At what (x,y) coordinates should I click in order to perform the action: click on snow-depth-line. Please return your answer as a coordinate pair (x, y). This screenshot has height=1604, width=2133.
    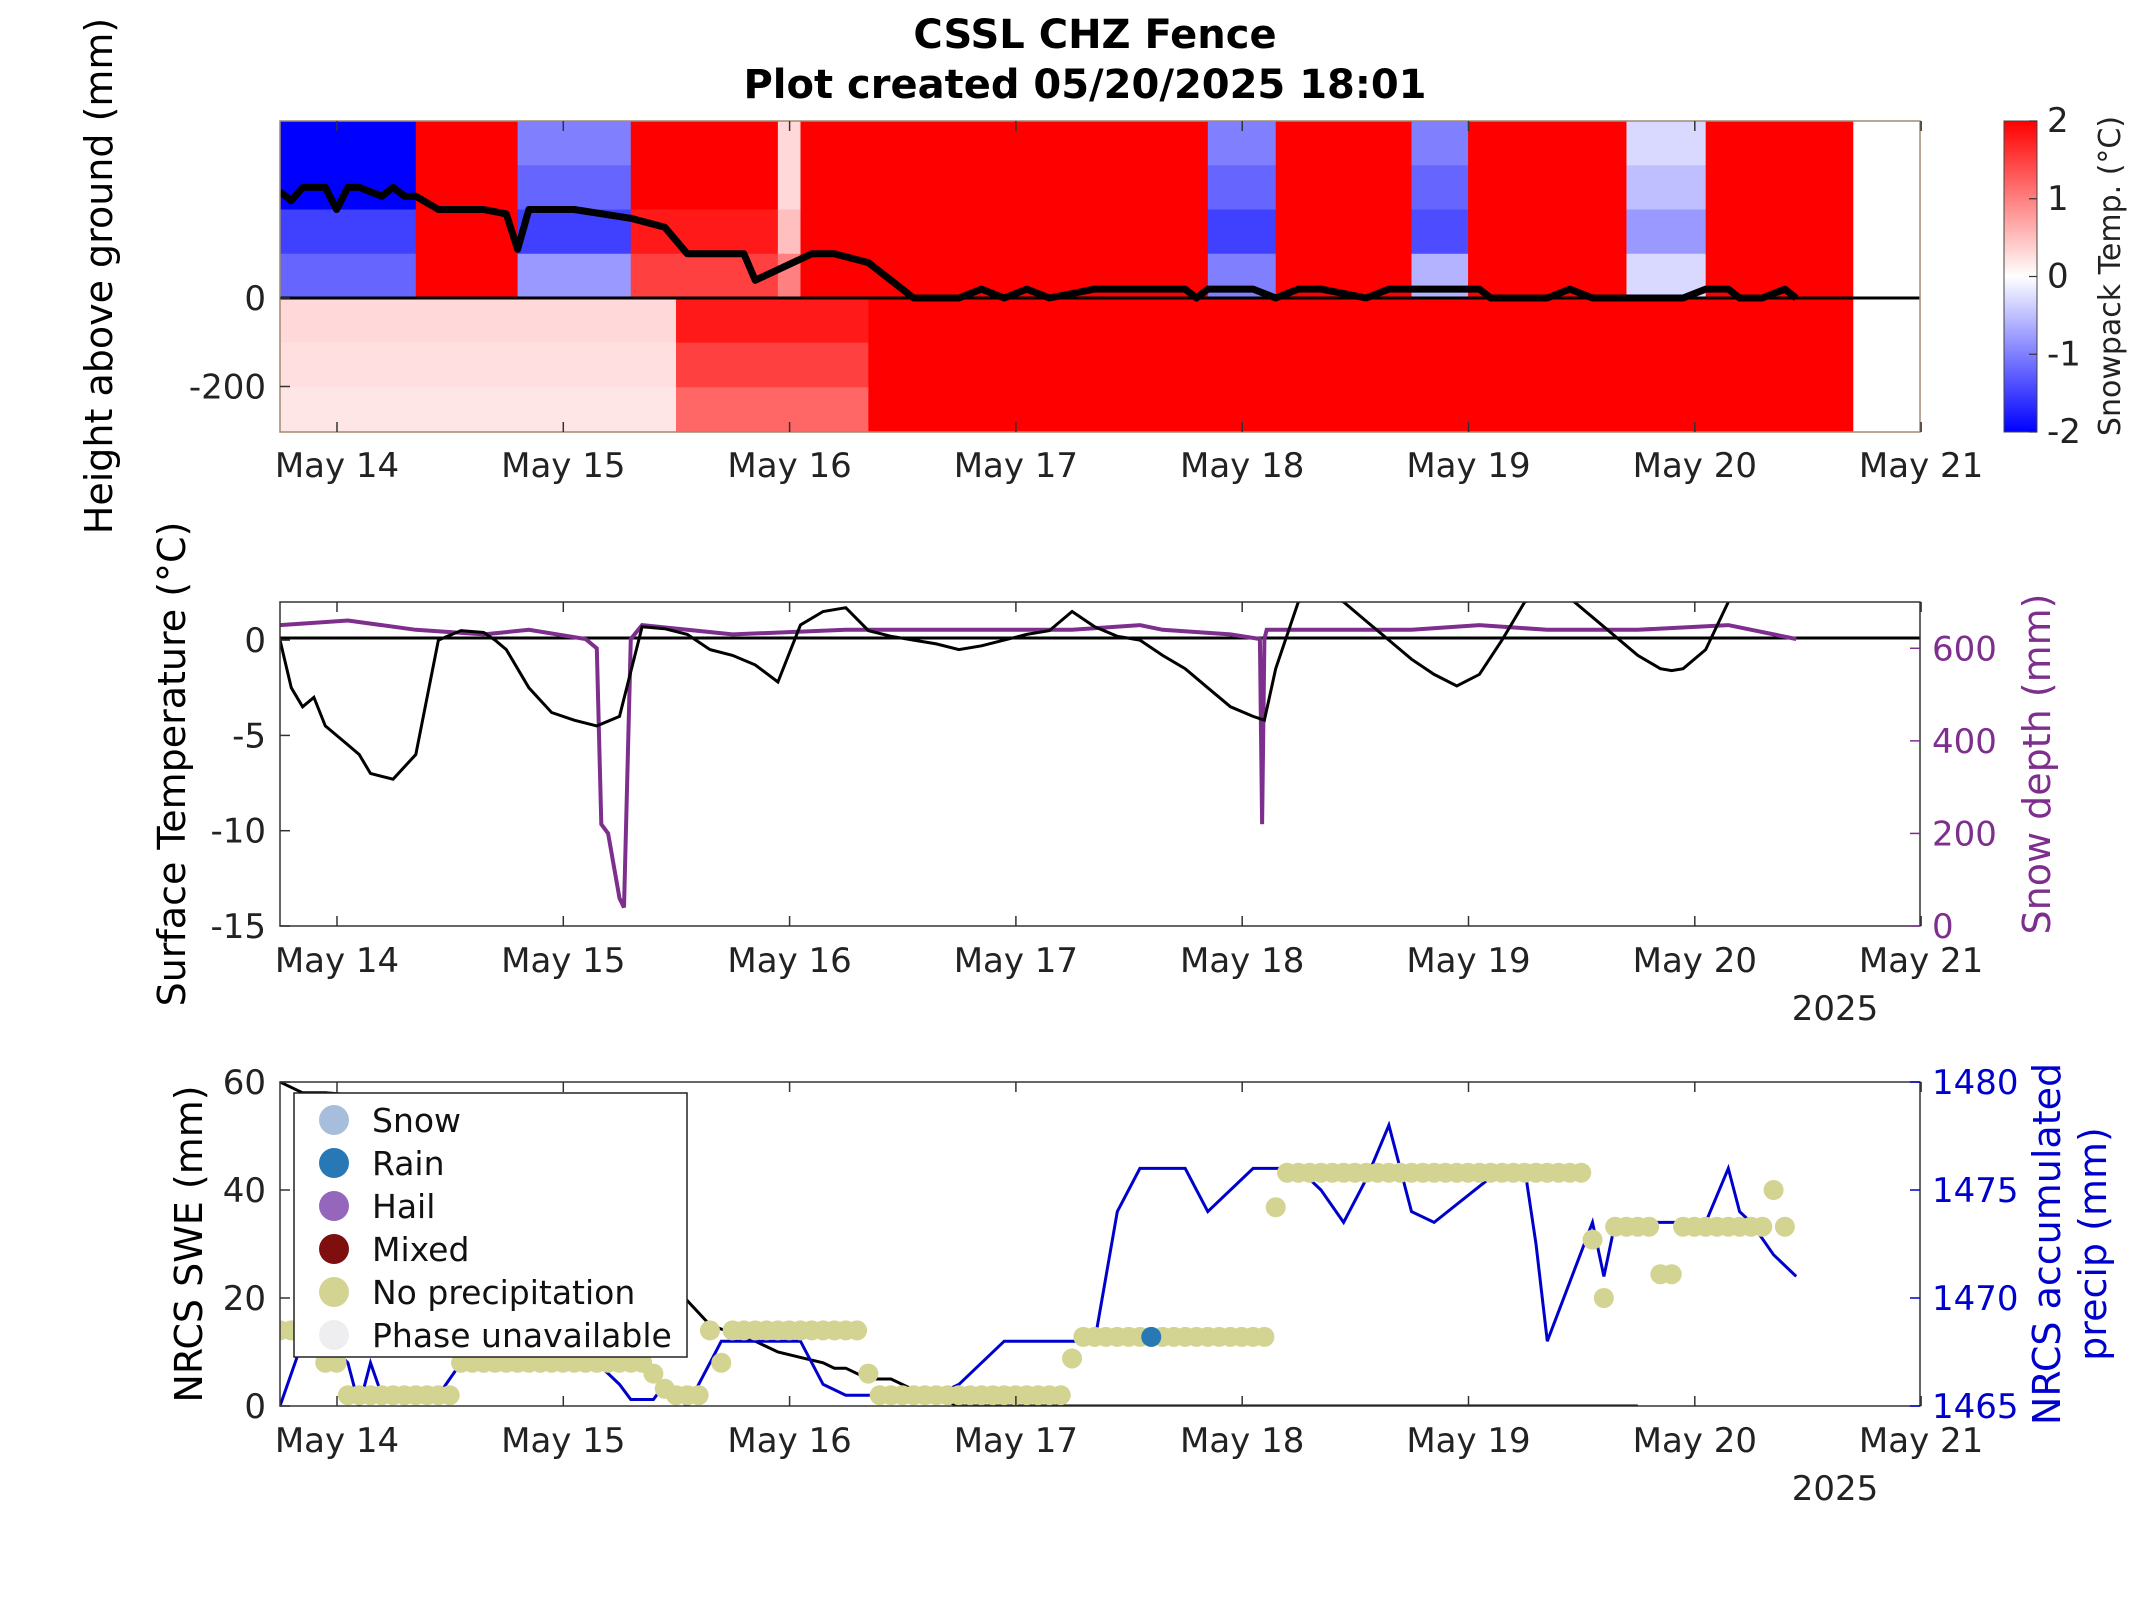
    Looking at the image, I should click on (1038, 763).